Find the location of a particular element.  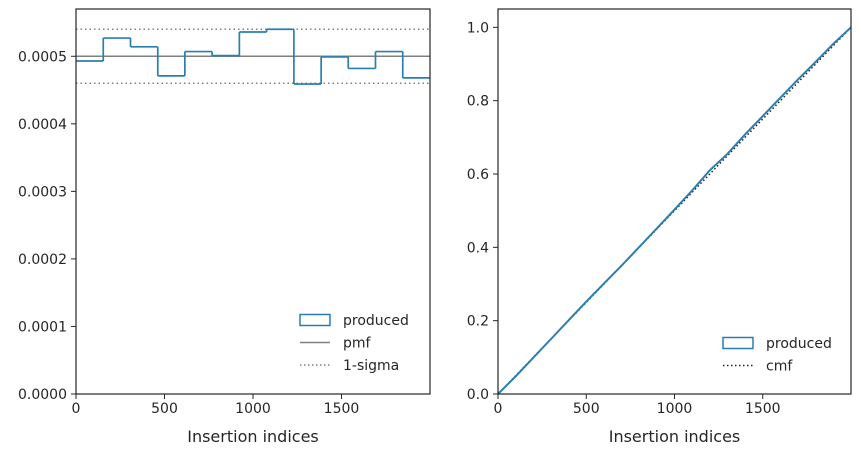

y-tick-label: 0.0005 is located at coordinates (42, 57).